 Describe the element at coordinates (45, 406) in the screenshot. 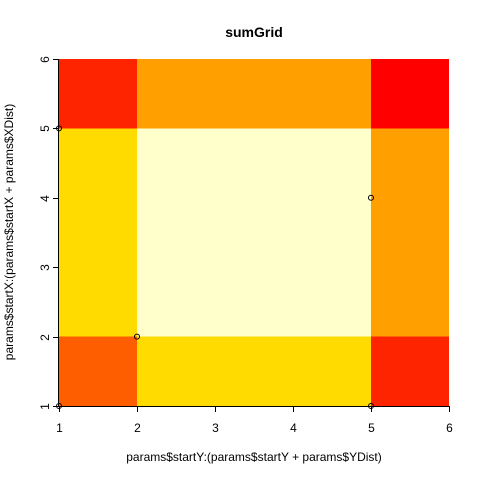

I see `y-tick-label-0: 1` at that location.